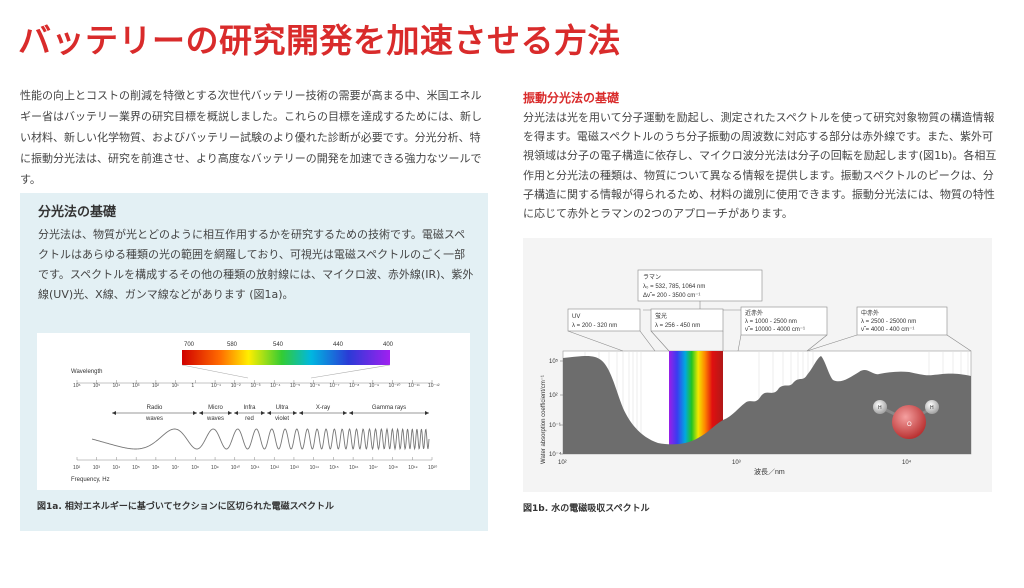  Describe the element at coordinates (374, 386) in the screenshot. I see `tick-label: 10⁻⁹` at that location.